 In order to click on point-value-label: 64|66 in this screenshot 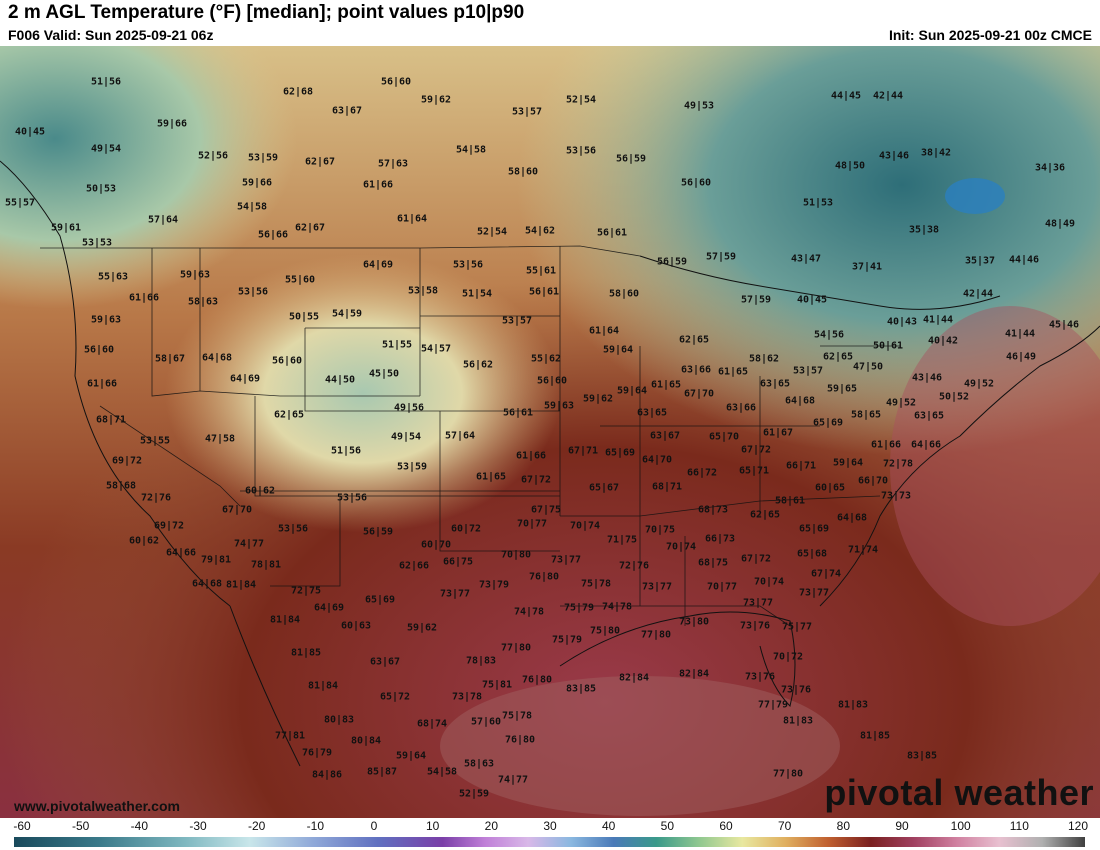, I will do `click(926, 445)`.